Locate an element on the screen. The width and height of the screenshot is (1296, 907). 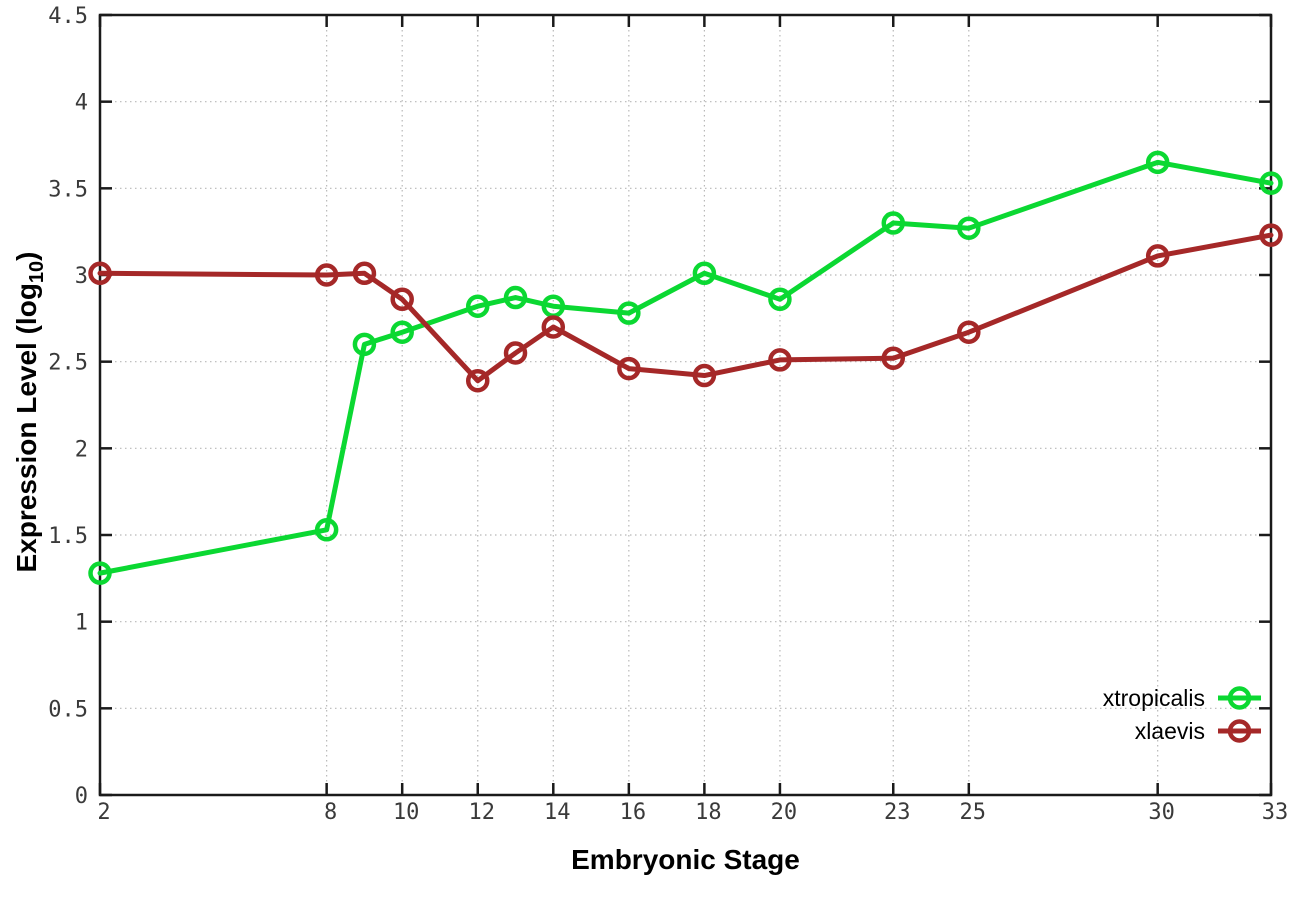
legend-label-xtropicalis: xtropicalis is located at coordinates (1154, 698).